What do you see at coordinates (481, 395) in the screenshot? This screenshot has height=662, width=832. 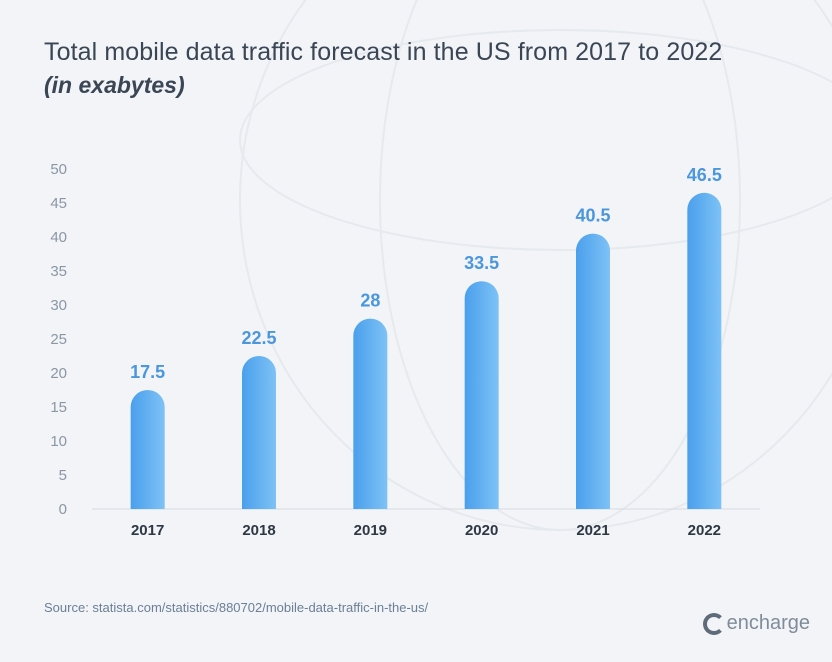 I see `bar-2020` at bounding box center [481, 395].